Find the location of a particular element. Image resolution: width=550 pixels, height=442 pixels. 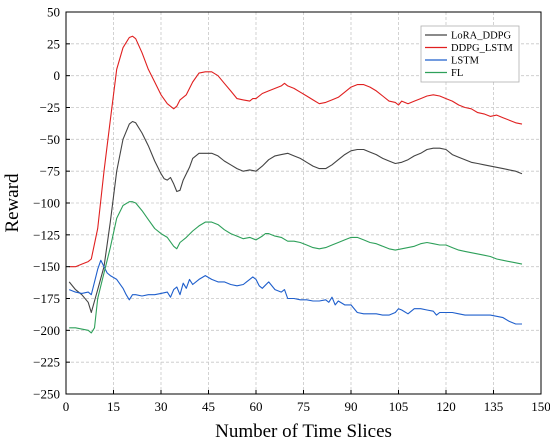

x-tick-label: 150 is located at coordinates (540, 406).